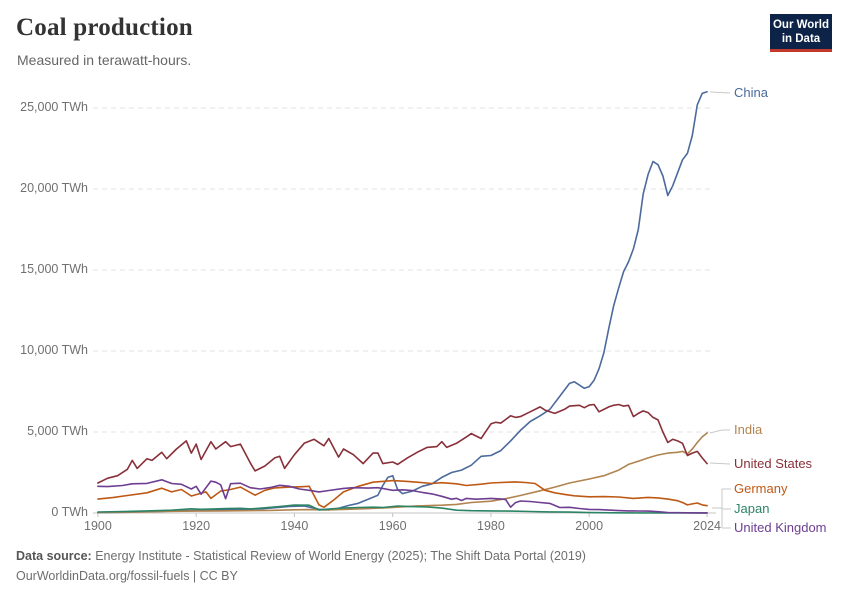  What do you see at coordinates (491, 526) in the screenshot?
I see `x-tick-label: 1980` at bounding box center [491, 526].